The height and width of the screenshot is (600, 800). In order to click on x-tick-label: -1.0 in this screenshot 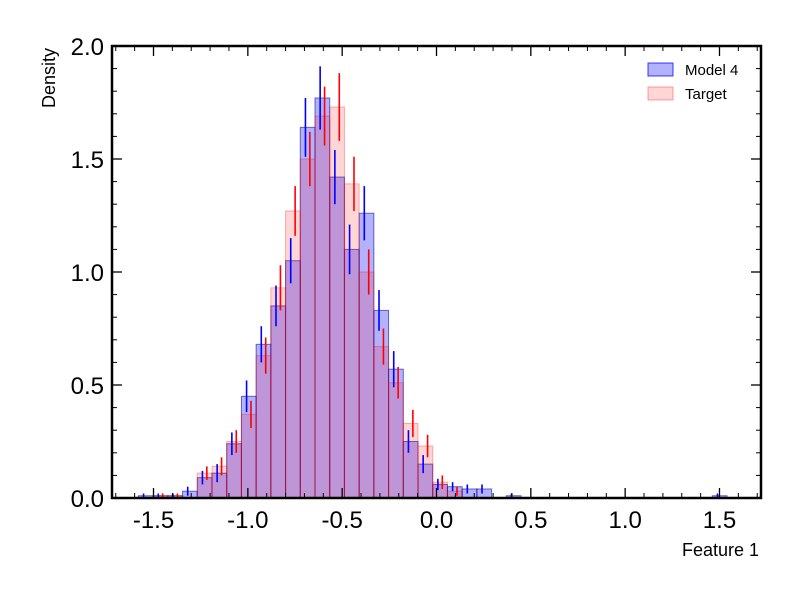, I will do `click(247, 520)`.